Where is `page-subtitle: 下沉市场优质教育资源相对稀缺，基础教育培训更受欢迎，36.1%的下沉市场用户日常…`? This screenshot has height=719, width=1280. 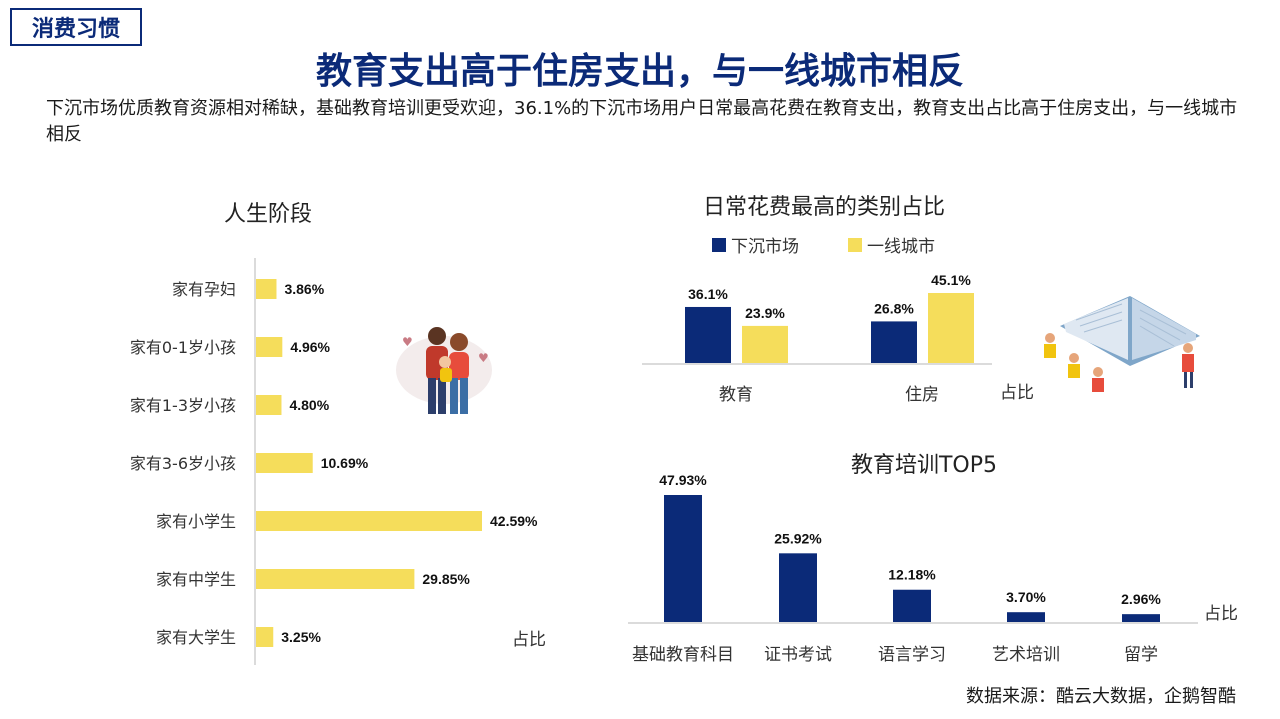 page-subtitle: 下沉市场优质教育资源相对稀缺，基础教育培训更受欢迎，36.1%的下沉市场用户日常… is located at coordinates (642, 121).